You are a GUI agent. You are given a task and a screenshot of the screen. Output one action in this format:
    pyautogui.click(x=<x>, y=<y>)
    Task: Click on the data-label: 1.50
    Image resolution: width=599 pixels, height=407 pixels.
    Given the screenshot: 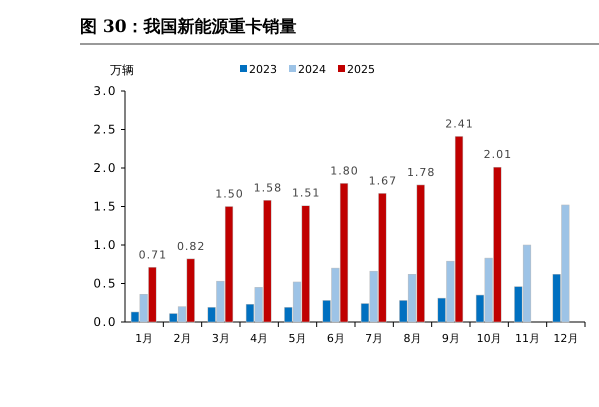 What is the action you would take?
    pyautogui.click(x=229, y=194)
    